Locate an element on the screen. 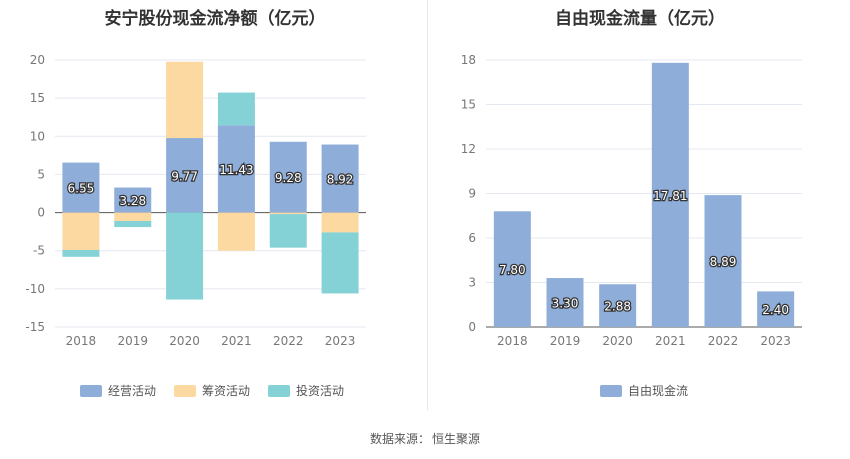 This screenshot has width=850, height=459. data-label: 8.92 is located at coordinates (340, 180).